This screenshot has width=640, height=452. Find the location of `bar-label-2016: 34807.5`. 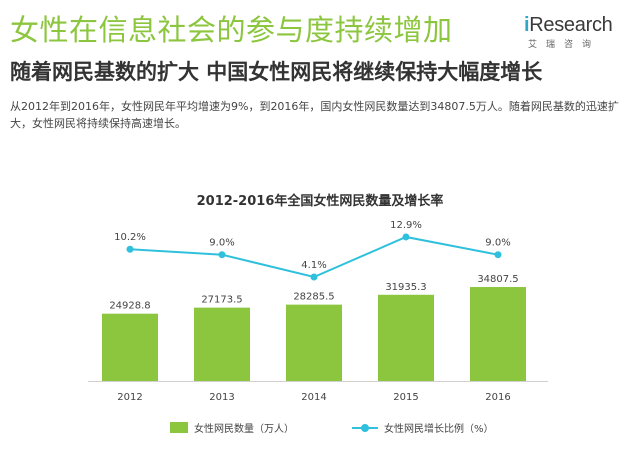

bar-label-2016: 34807.5 is located at coordinates (497, 279).